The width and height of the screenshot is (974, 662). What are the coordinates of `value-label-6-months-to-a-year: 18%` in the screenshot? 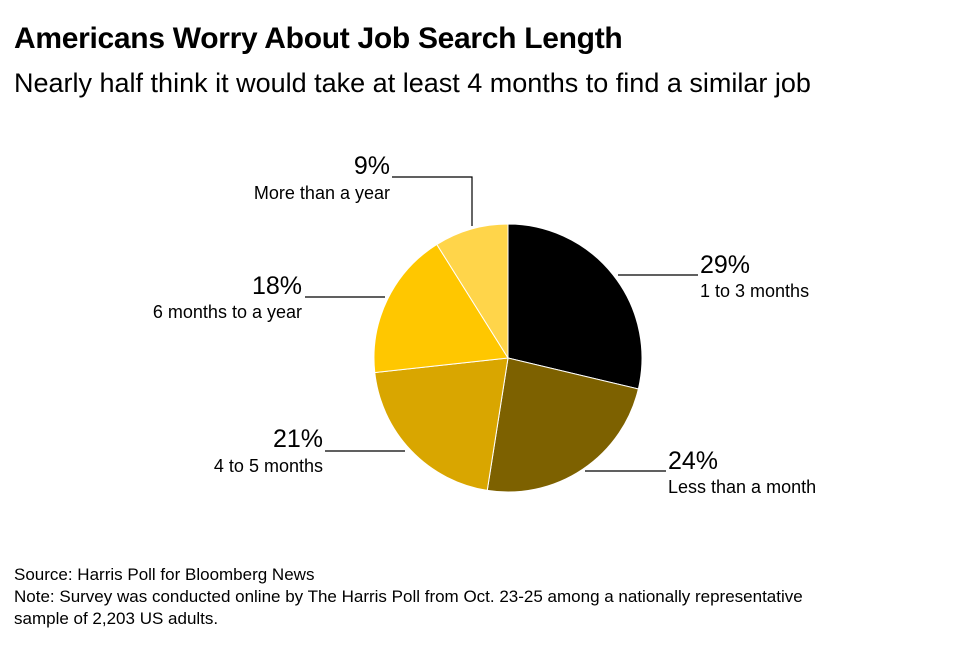 It's located at (277, 286).